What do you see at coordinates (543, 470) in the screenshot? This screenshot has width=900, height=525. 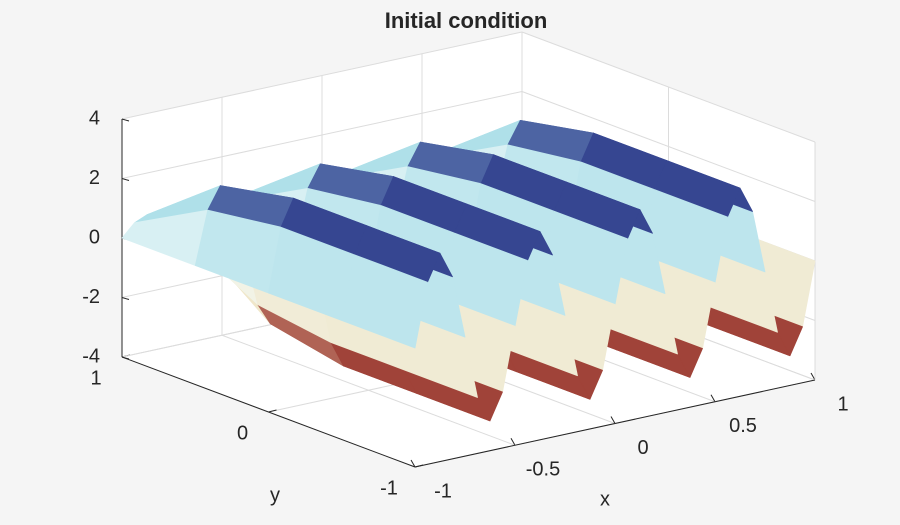 I see `x-tick-label: -0.5` at bounding box center [543, 470].